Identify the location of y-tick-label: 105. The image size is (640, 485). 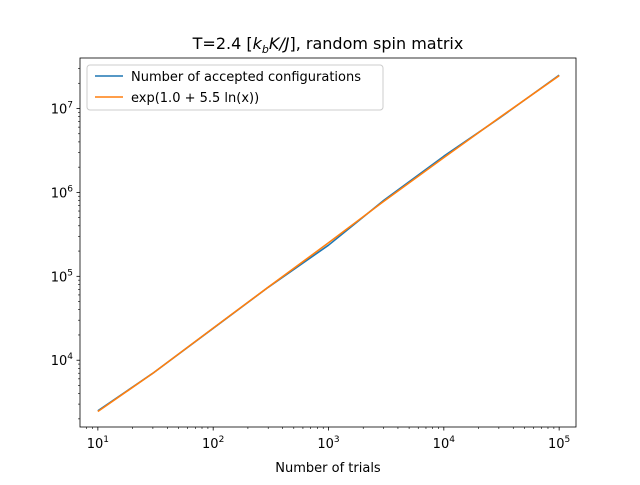
(62, 276).